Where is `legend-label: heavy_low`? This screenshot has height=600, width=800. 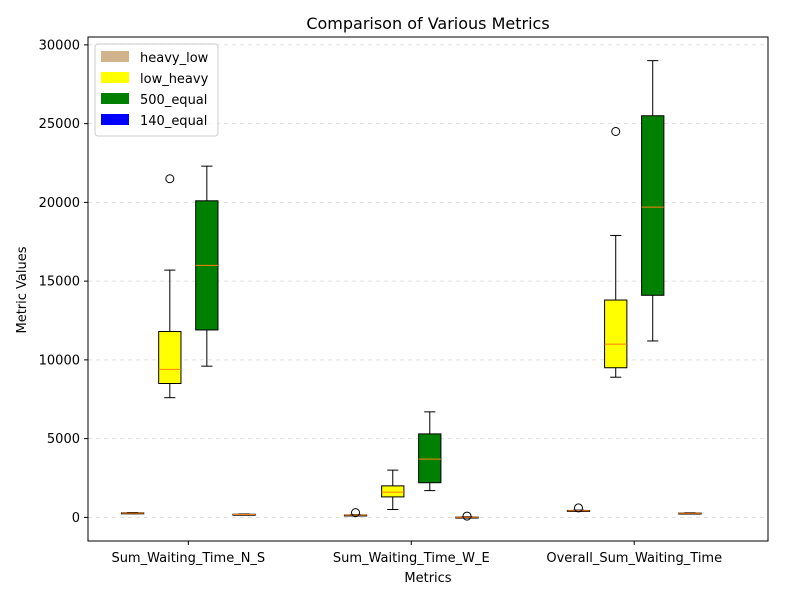
legend-label: heavy_low is located at coordinates (174, 58).